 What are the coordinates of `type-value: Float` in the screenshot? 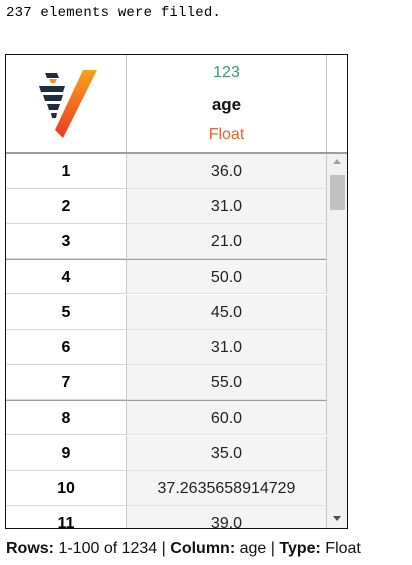 It's located at (343, 548).